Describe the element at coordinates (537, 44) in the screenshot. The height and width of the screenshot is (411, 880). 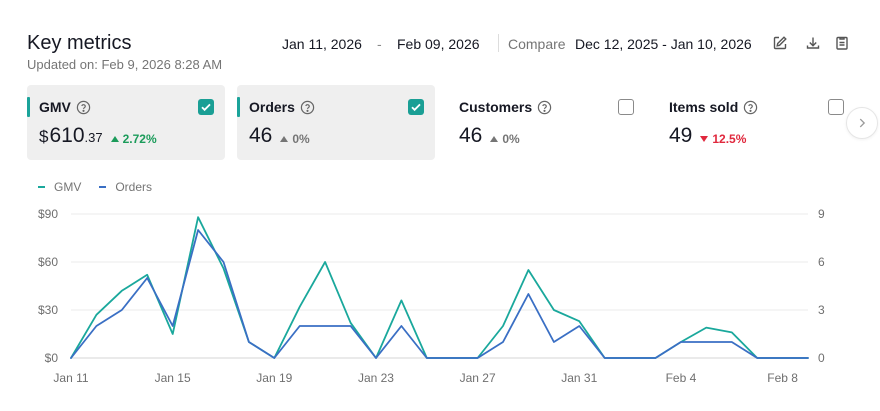
I see `compare-label: Compare` at that location.